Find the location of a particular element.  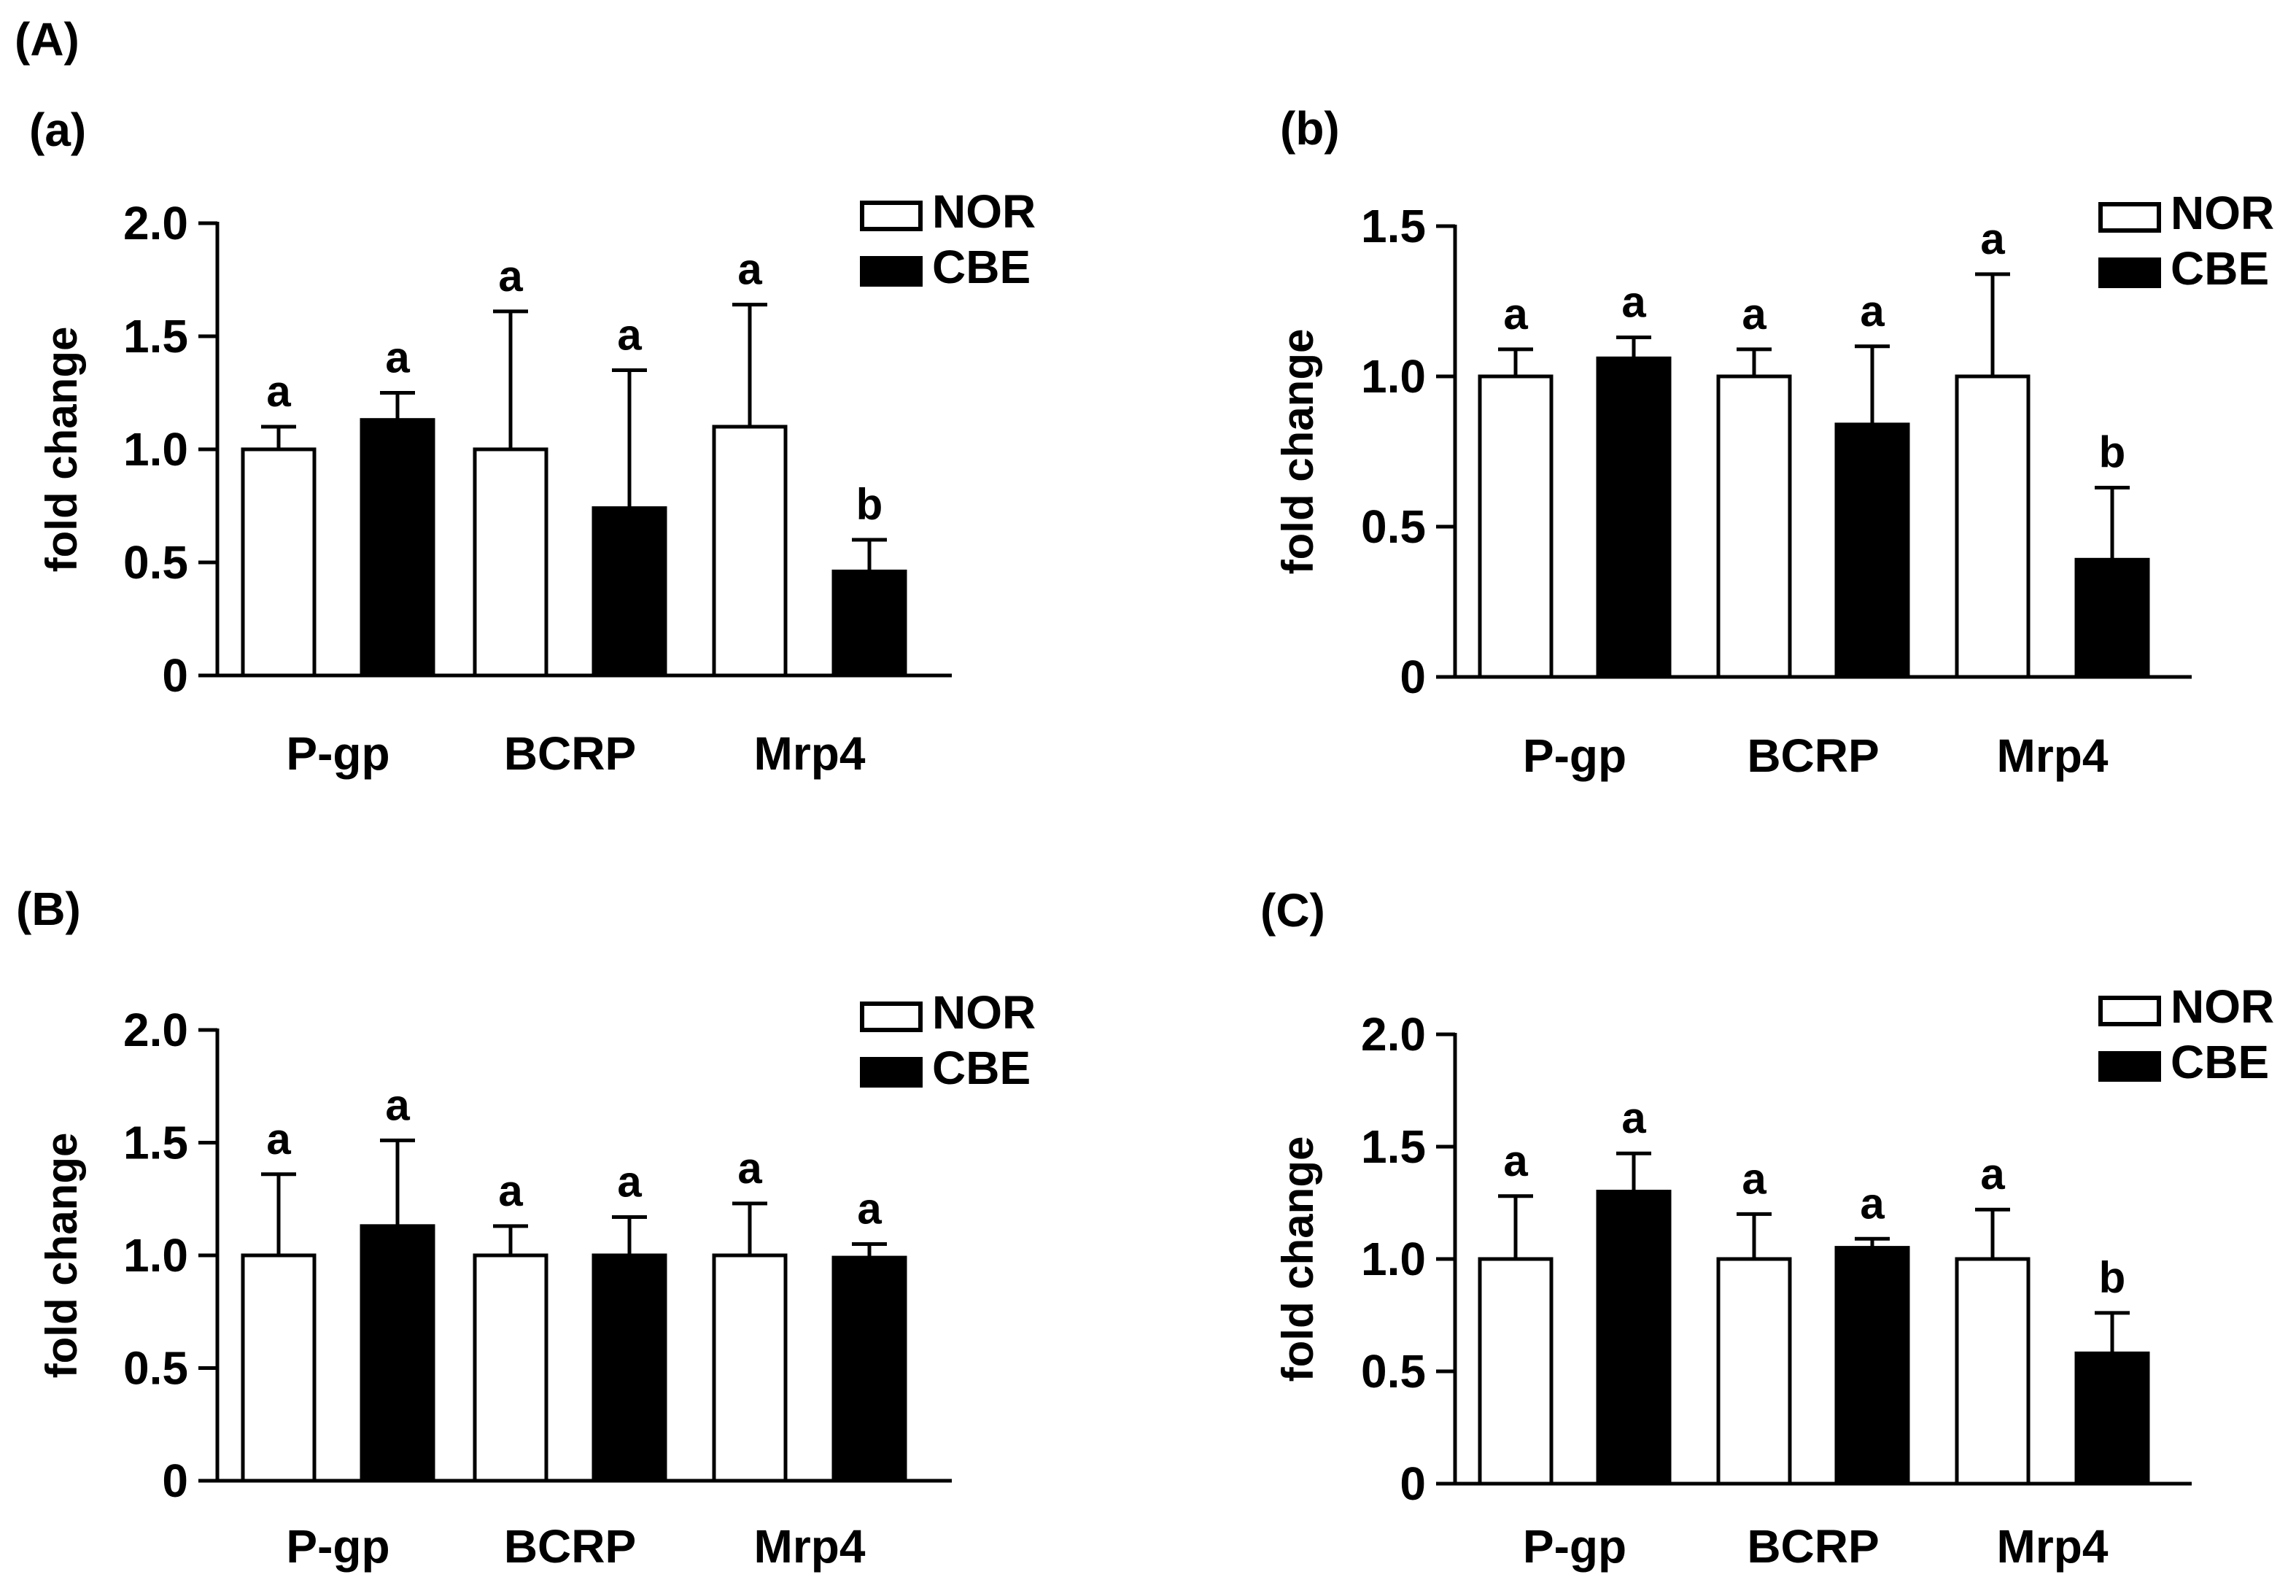

figure-label: (A) is located at coordinates (47, 39).